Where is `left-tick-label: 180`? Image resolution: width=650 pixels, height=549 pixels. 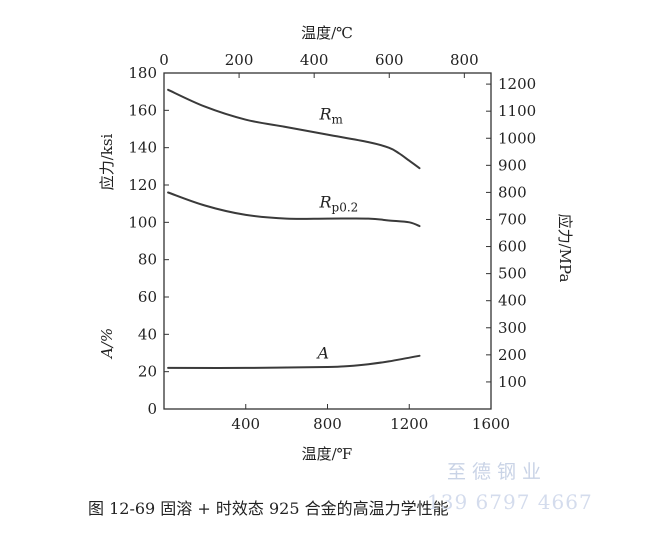 left-tick-label: 180 is located at coordinates (142, 73).